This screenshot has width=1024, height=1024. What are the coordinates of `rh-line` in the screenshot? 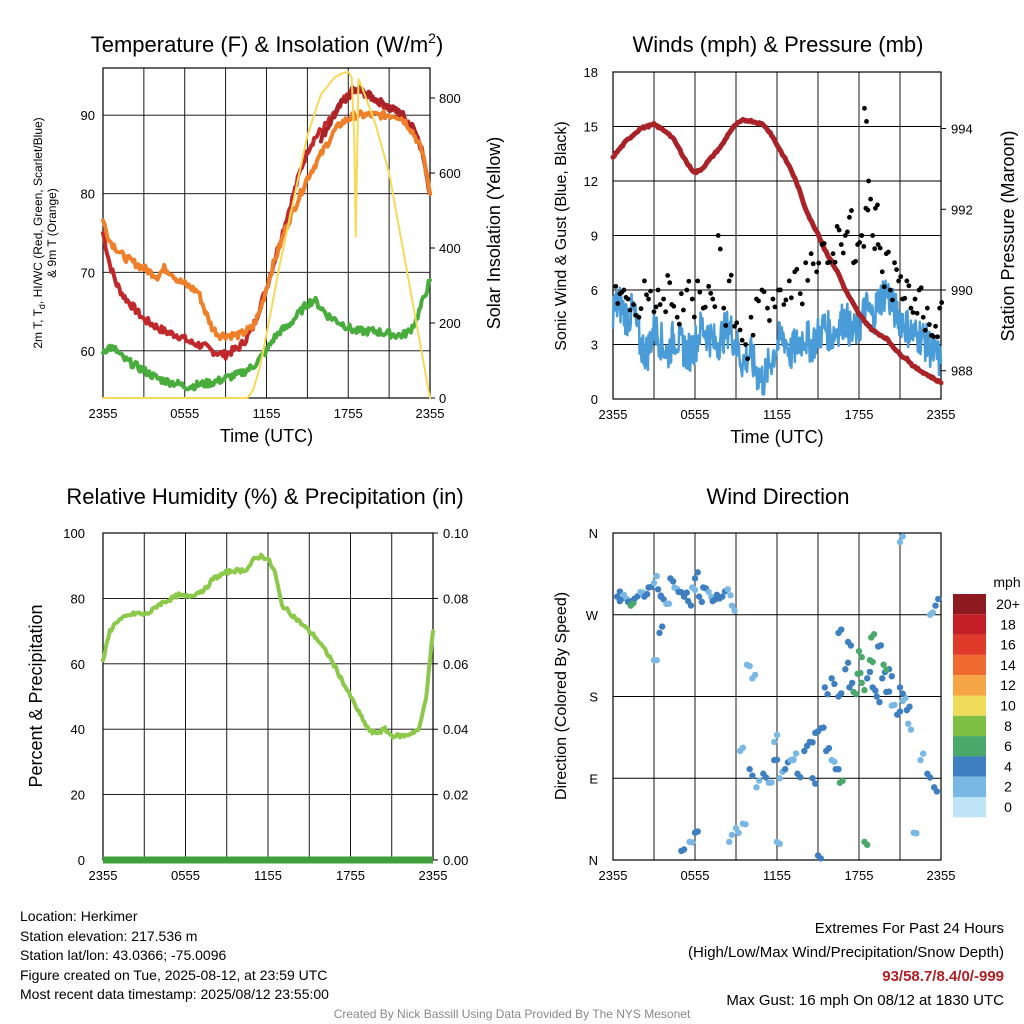 It's located at (268, 646).